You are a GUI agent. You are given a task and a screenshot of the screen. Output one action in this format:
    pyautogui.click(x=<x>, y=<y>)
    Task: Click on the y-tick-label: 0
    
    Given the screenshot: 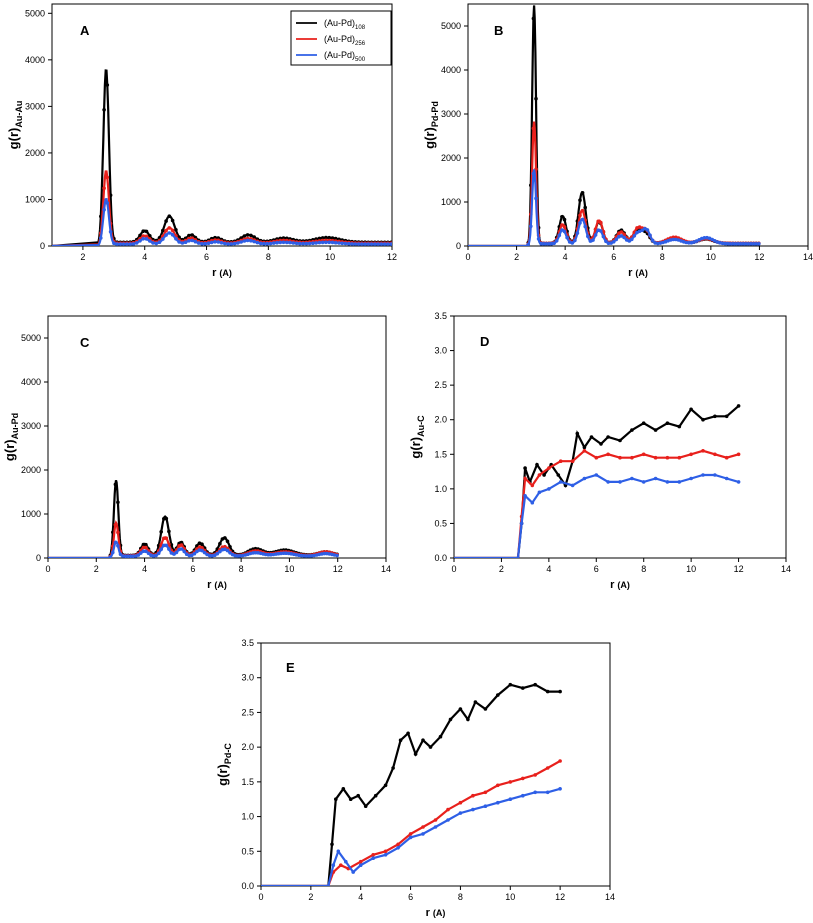 What is the action you would take?
    pyautogui.click(x=458, y=246)
    